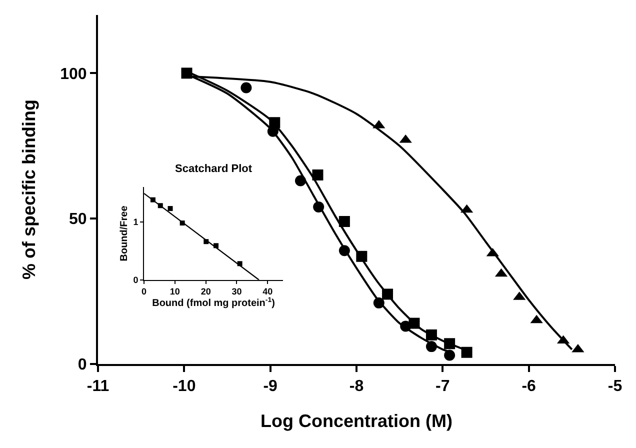 The height and width of the screenshot is (448, 636). I want to click on chart-title: Scatchard Plot, so click(213, 169).